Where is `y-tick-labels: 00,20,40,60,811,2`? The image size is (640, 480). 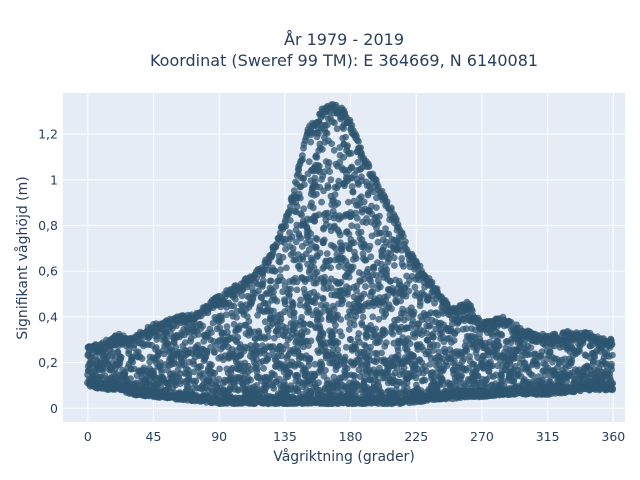
y-tick-labels: 00,20,40,60,811,2 is located at coordinates (48, 271).